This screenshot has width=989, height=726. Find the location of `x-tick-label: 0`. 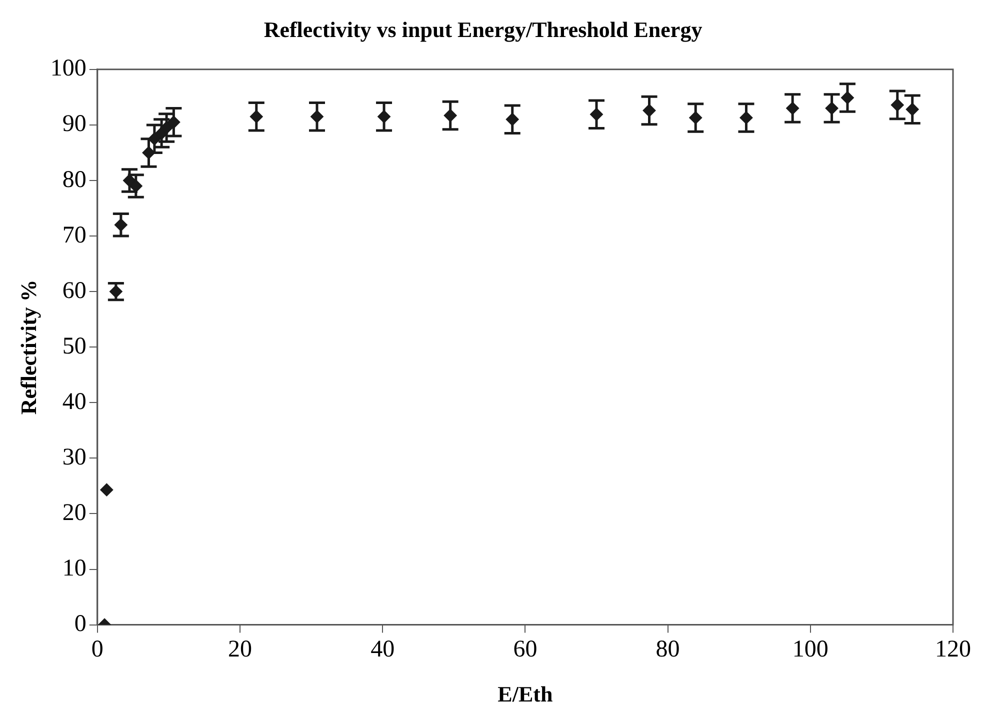

x-tick-label: 0 is located at coordinates (97, 649).